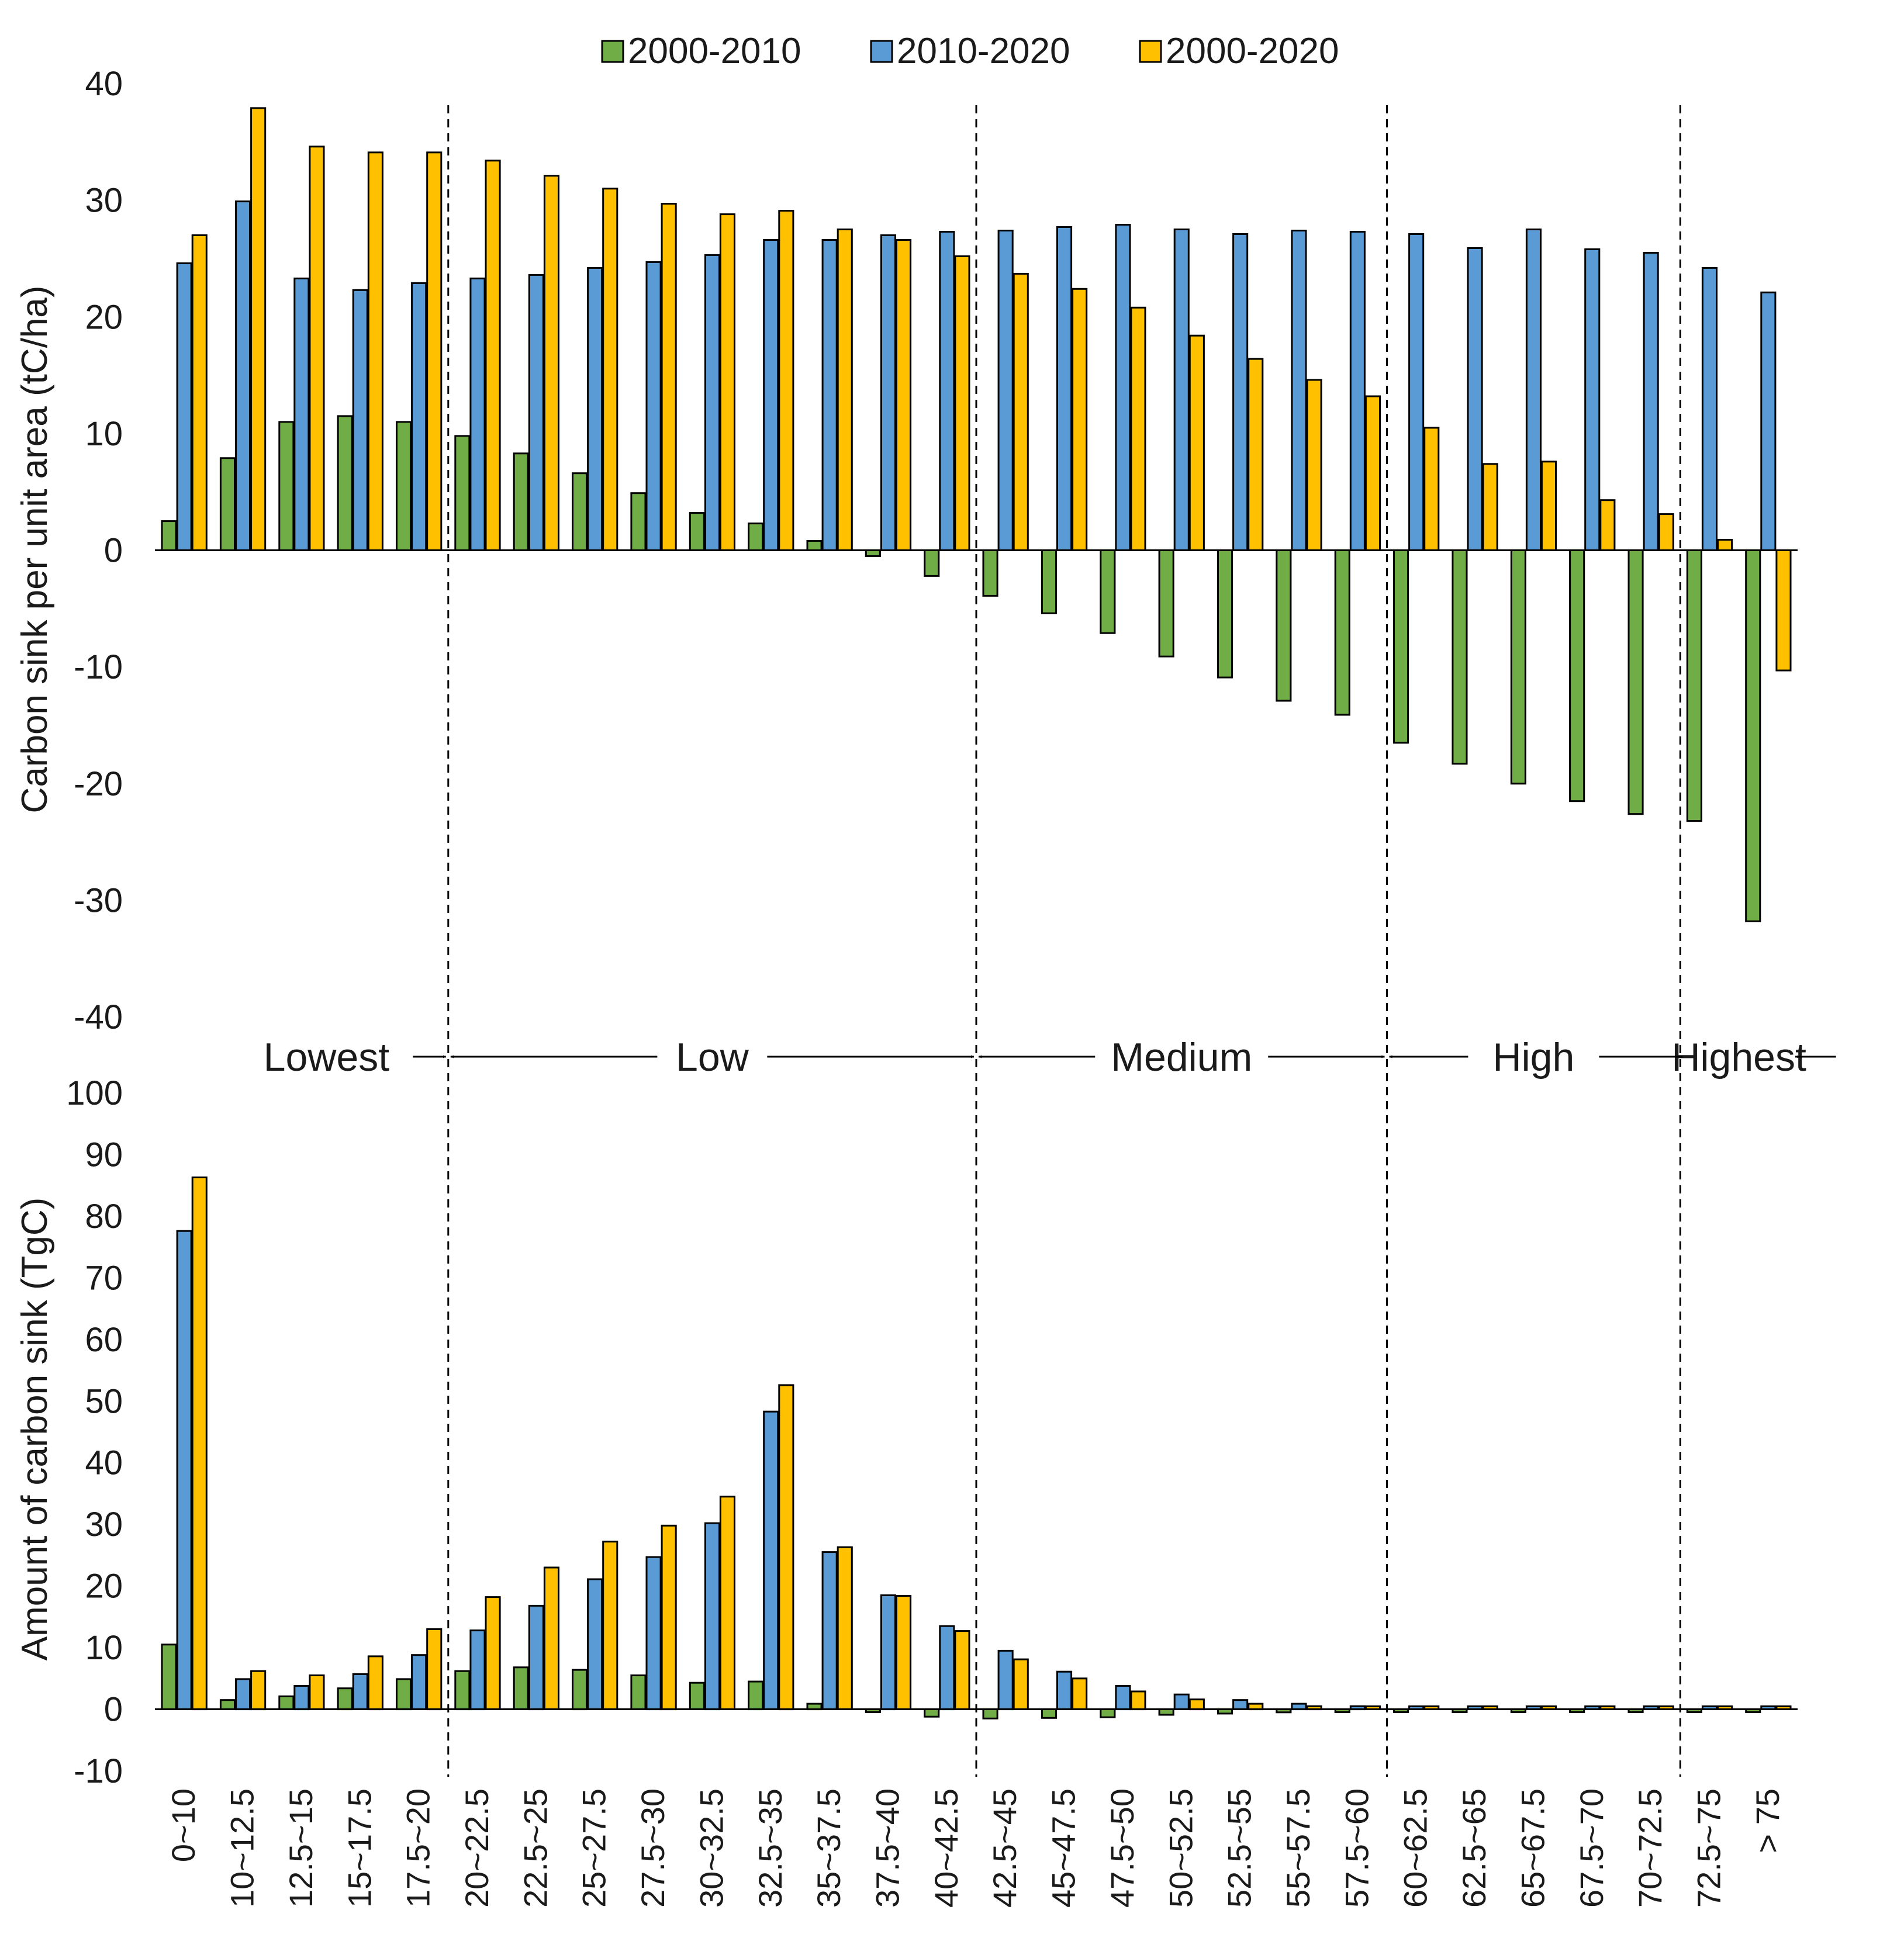 This screenshot has width=1904, height=1948. I want to click on top-bar-2000-2020-60~62.5, so click(1431, 489).